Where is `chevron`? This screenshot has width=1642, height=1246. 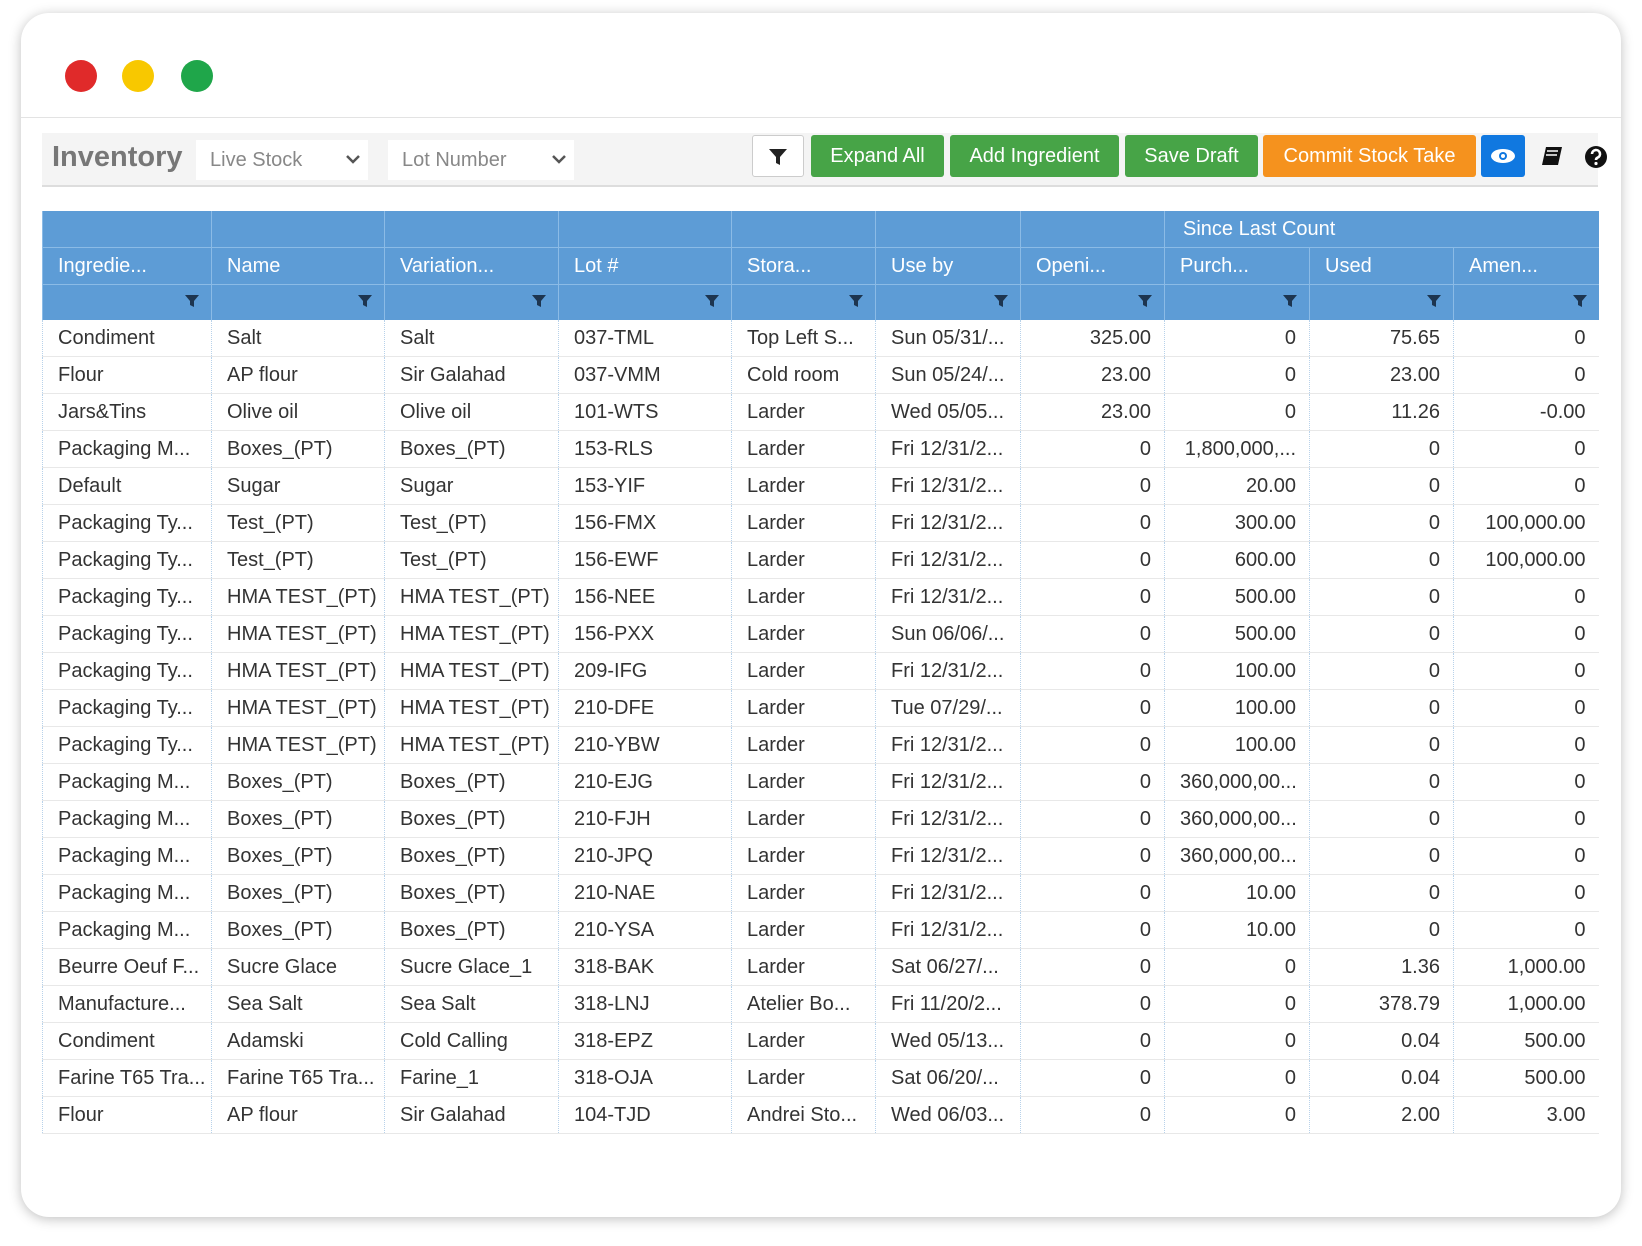 chevron is located at coordinates (559, 159).